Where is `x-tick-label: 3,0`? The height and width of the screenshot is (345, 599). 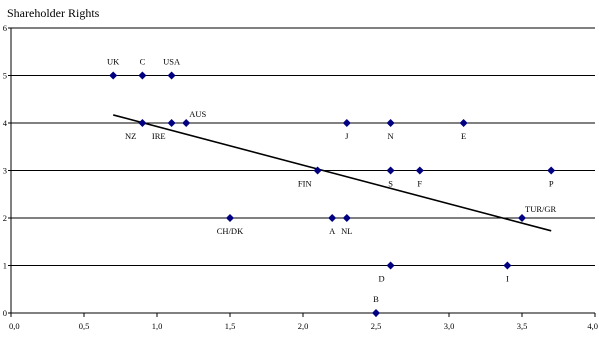 x-tick-label: 3,0 is located at coordinates (449, 326).